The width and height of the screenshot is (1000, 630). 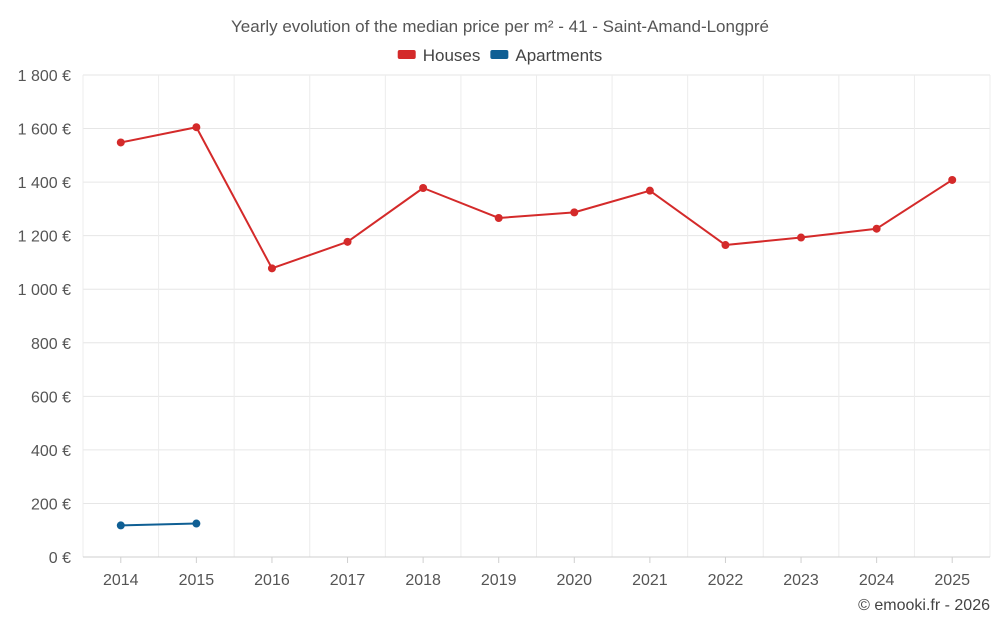 What do you see at coordinates (44, 76) in the screenshot?
I see `y-tick-label: 1 800 €` at bounding box center [44, 76].